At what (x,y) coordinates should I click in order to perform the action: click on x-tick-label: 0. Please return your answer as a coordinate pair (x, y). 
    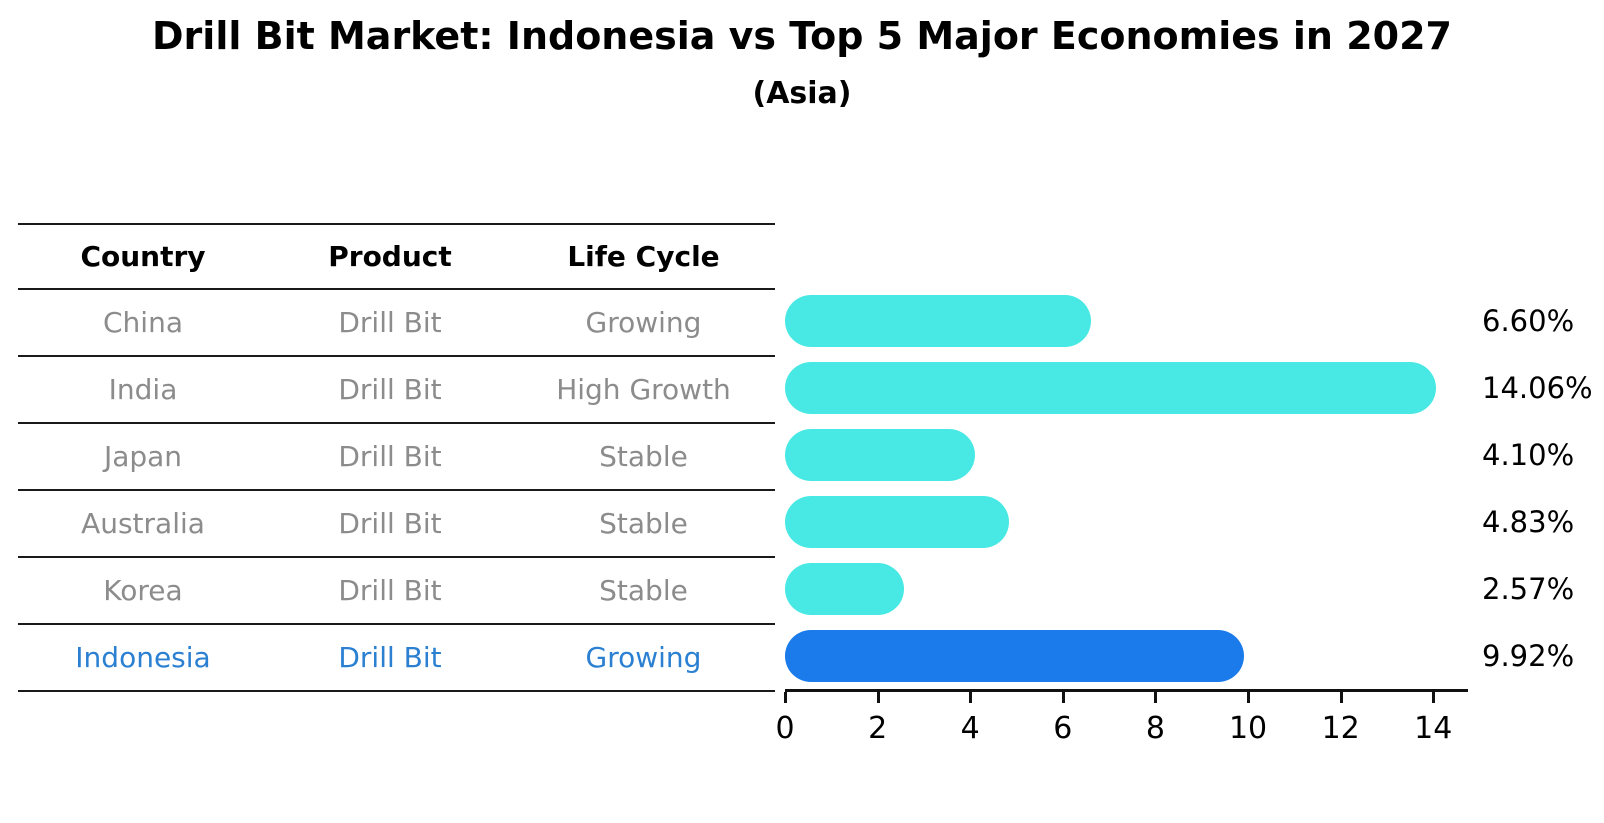
    Looking at the image, I should click on (785, 728).